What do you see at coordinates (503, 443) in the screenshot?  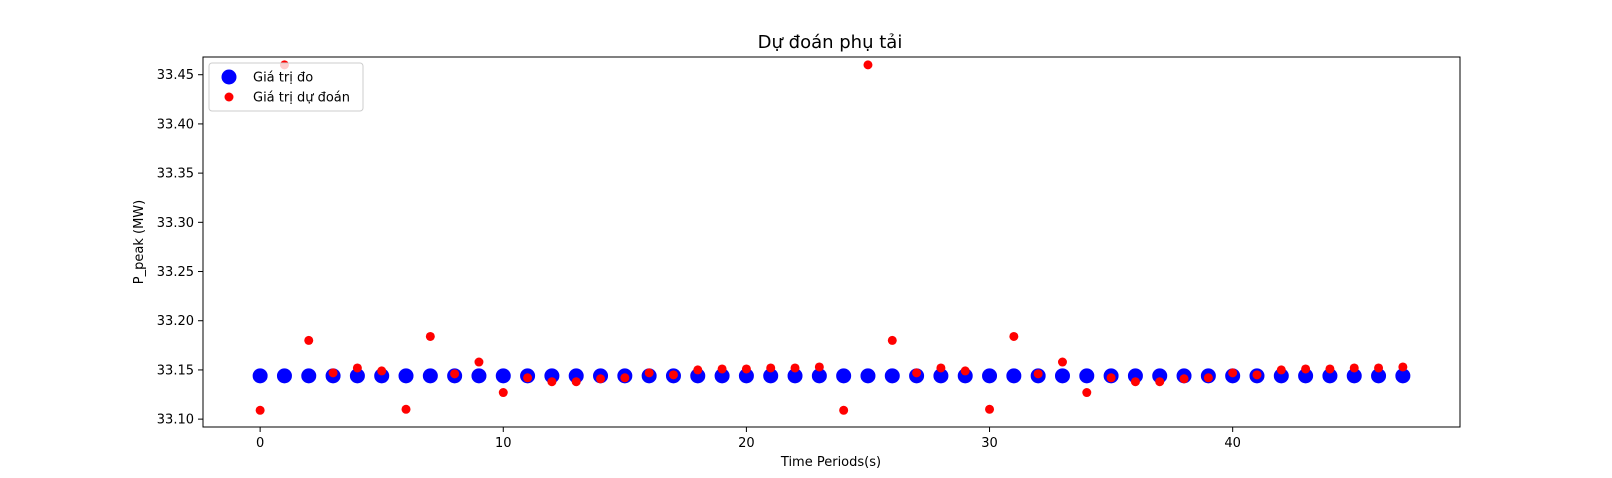 I see `x-tick-label: 10` at bounding box center [503, 443].